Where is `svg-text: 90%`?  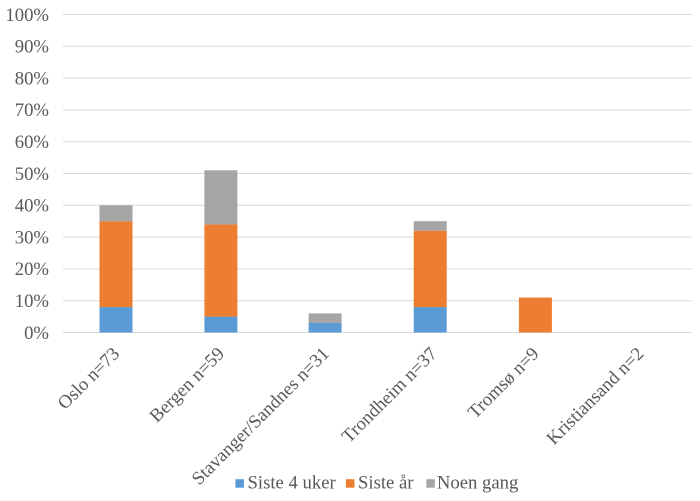 svg-text: 90% is located at coordinates (32, 47).